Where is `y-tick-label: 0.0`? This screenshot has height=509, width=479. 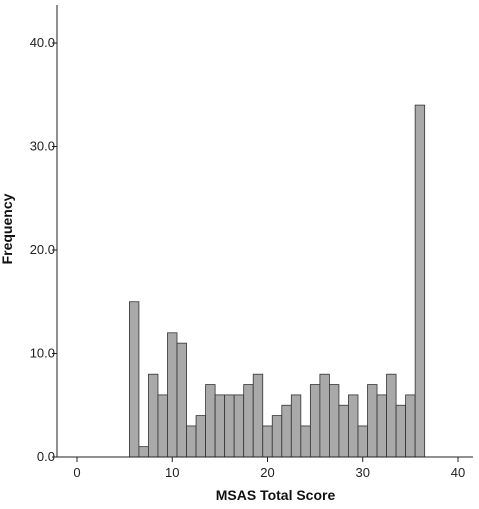 y-tick-label: 0.0 is located at coordinates (46, 456).